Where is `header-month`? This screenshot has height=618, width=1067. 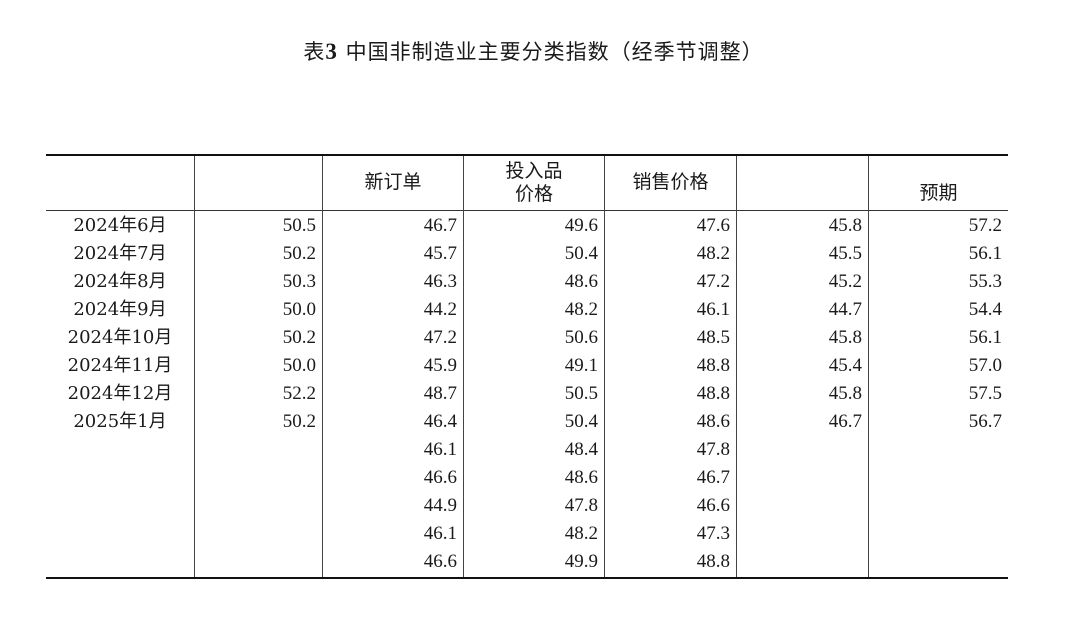
header-month is located at coordinates (120, 182).